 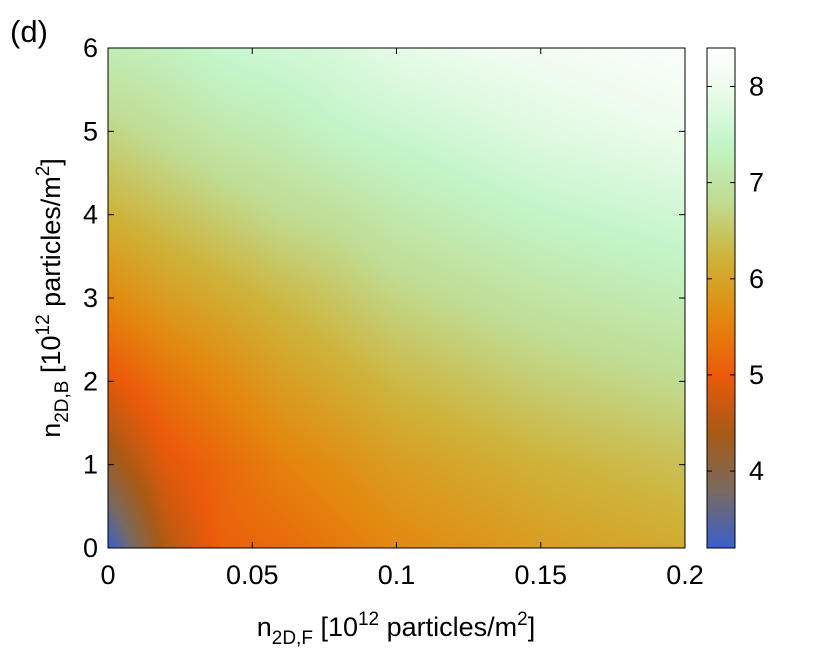 I want to click on x-tick-label: 0.1, so click(x=397, y=575).